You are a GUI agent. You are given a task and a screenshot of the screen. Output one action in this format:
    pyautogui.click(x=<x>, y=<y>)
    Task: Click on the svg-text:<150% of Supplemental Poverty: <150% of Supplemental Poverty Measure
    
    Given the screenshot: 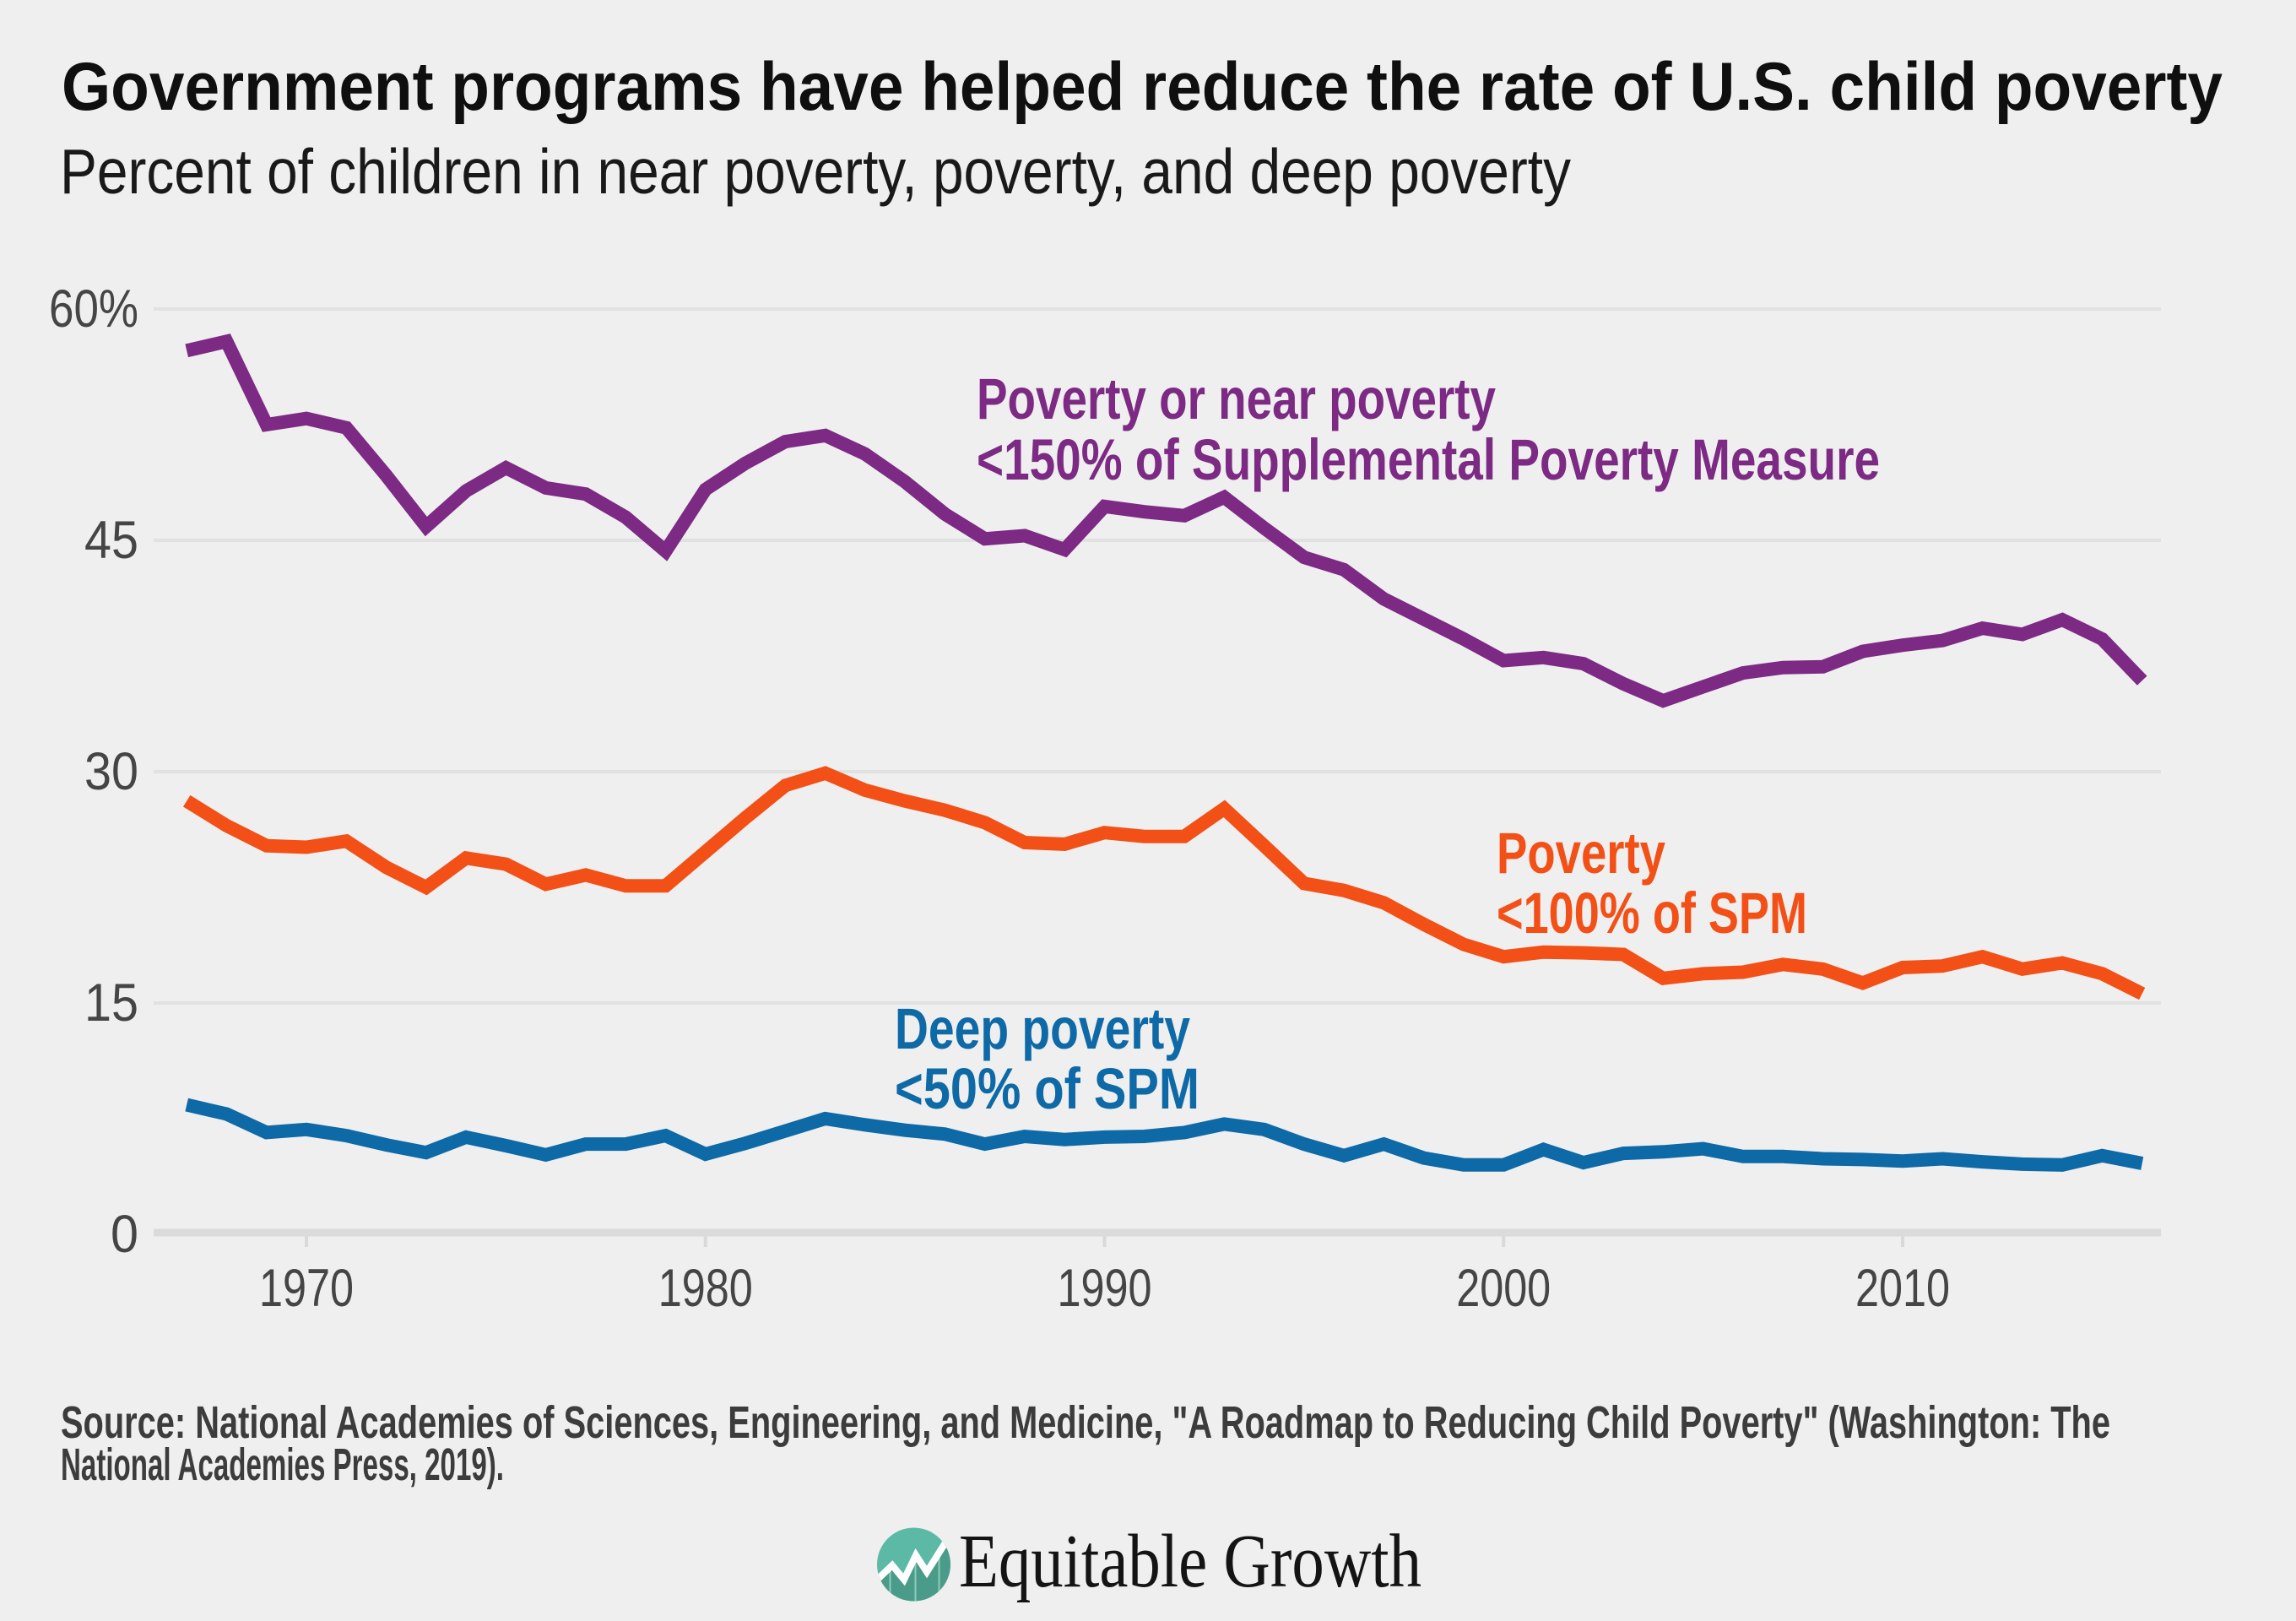 What is the action you would take?
    pyautogui.click(x=1428, y=459)
    